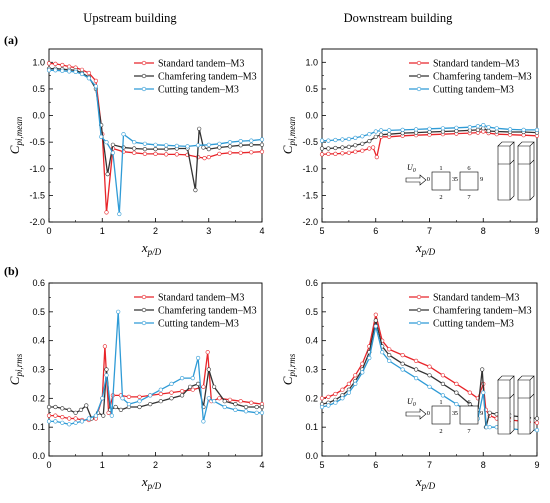  What do you see at coordinates (11, 271) in the screenshot?
I see `row-label-b: (b)` at bounding box center [11, 271].